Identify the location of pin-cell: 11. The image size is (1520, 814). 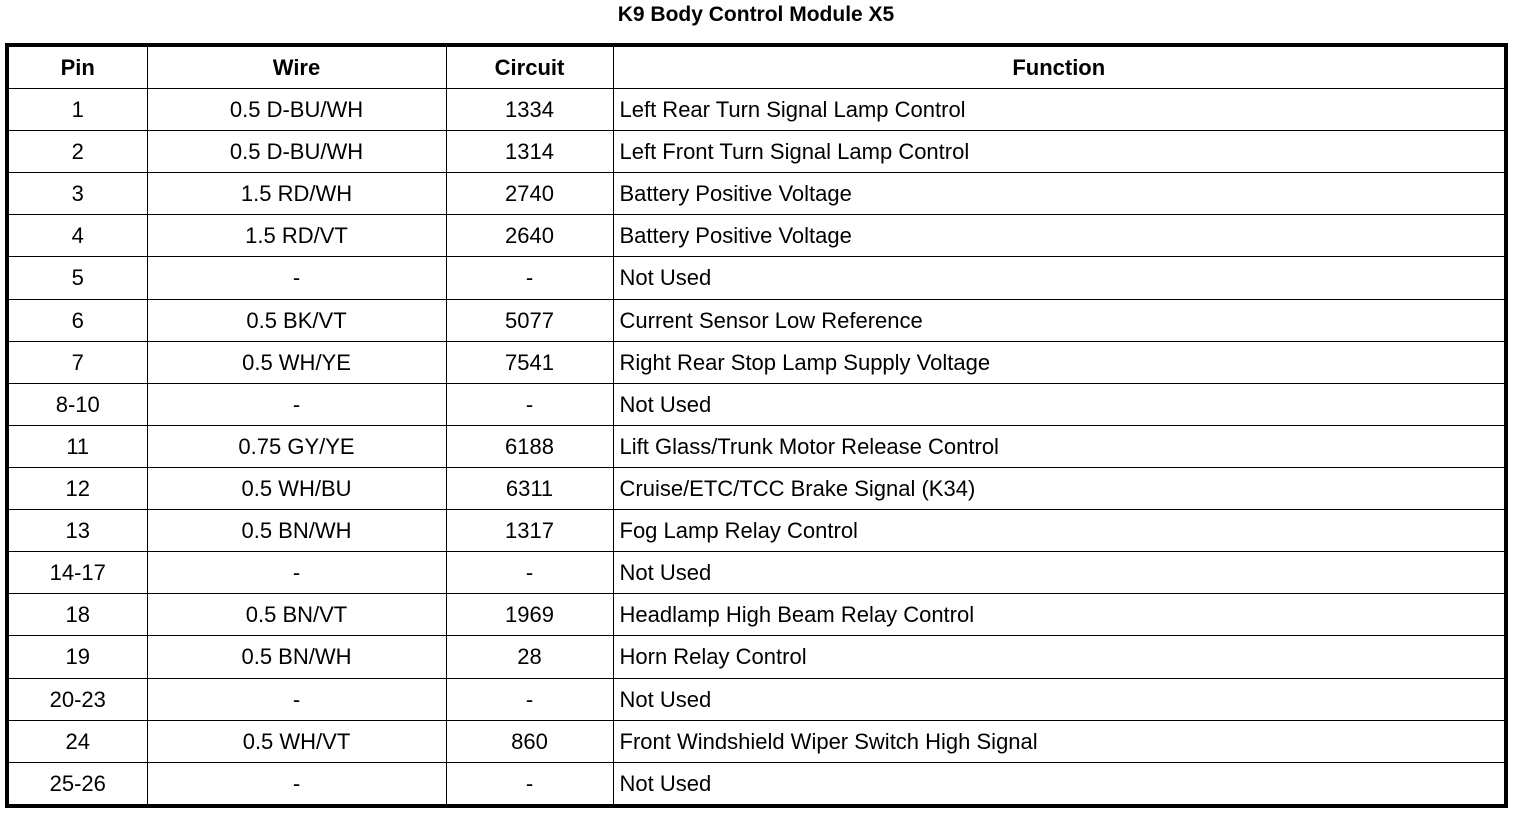
(77, 446).